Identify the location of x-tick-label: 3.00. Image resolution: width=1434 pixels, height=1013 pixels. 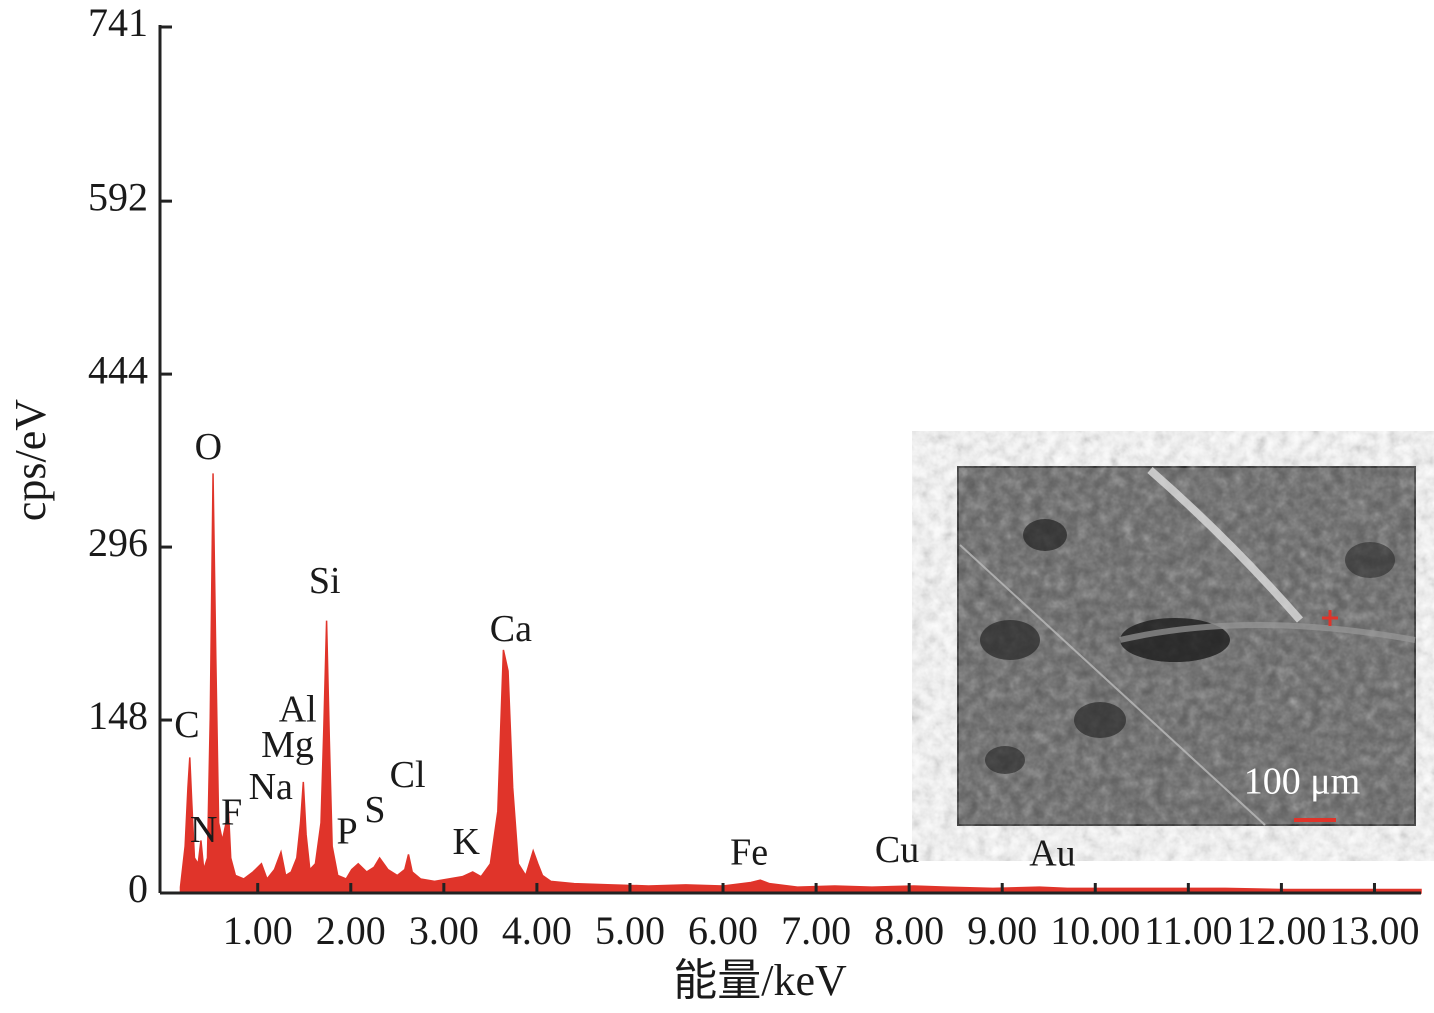
(444, 930).